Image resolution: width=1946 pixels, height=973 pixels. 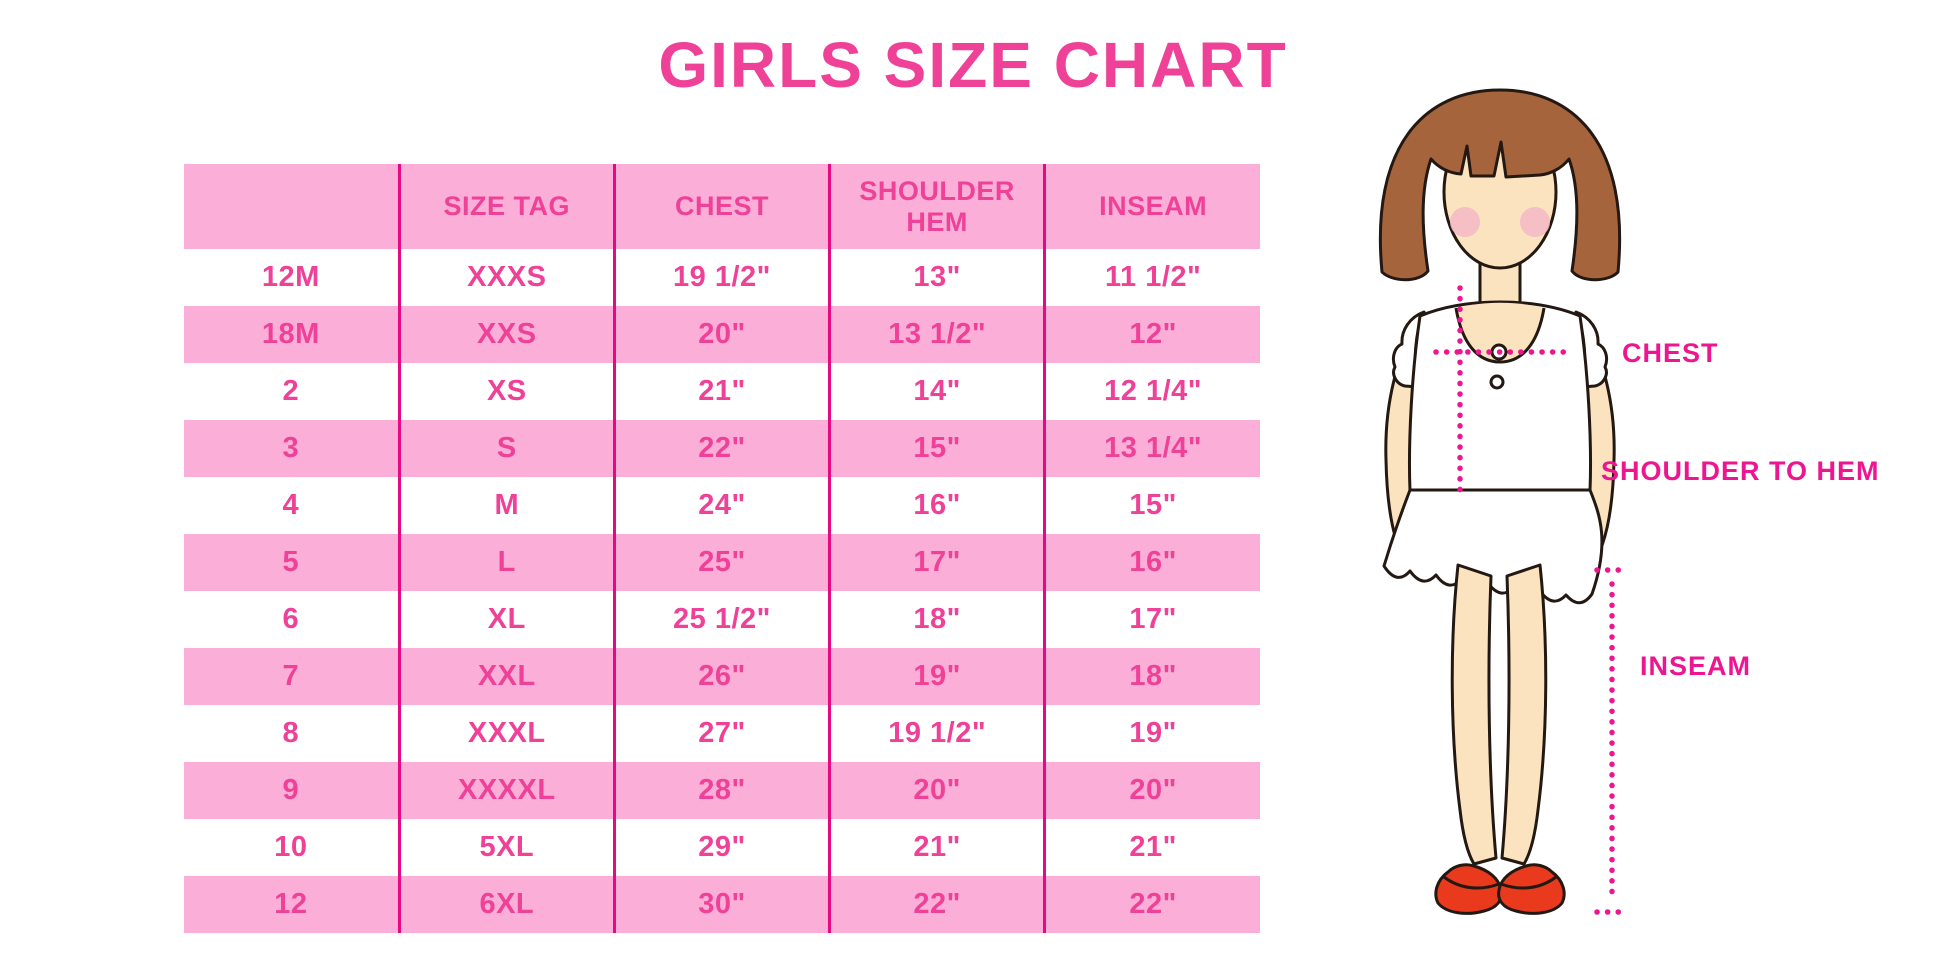 I want to click on left-shoe-strap, so click(x=1471, y=882).